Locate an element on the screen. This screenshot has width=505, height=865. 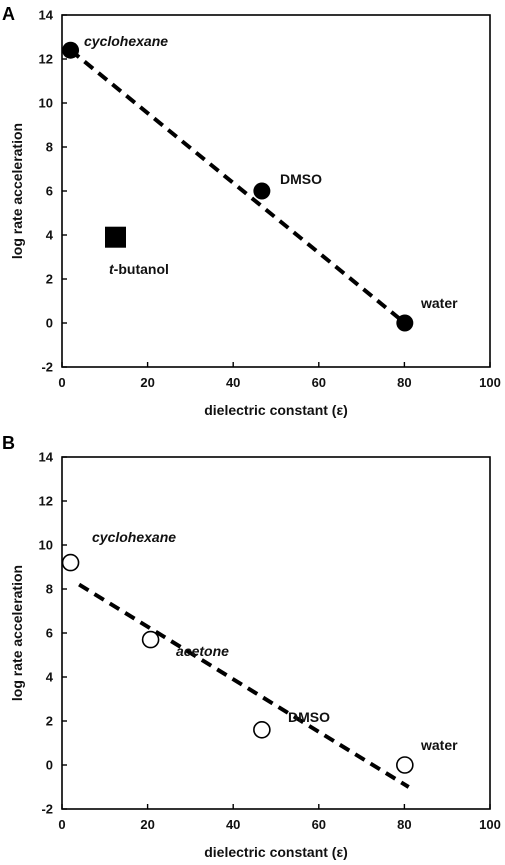
panel-b-x-tick-label: 40 is located at coordinates (233, 824).